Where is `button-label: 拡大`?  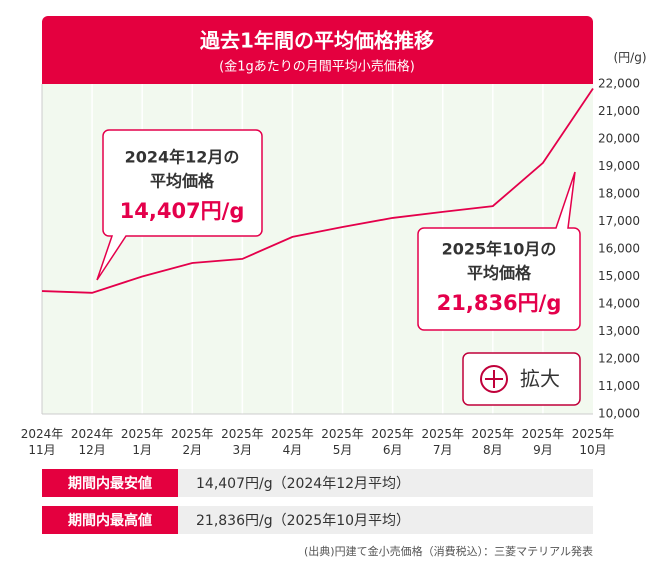
button-label: 拡大 is located at coordinates (540, 379).